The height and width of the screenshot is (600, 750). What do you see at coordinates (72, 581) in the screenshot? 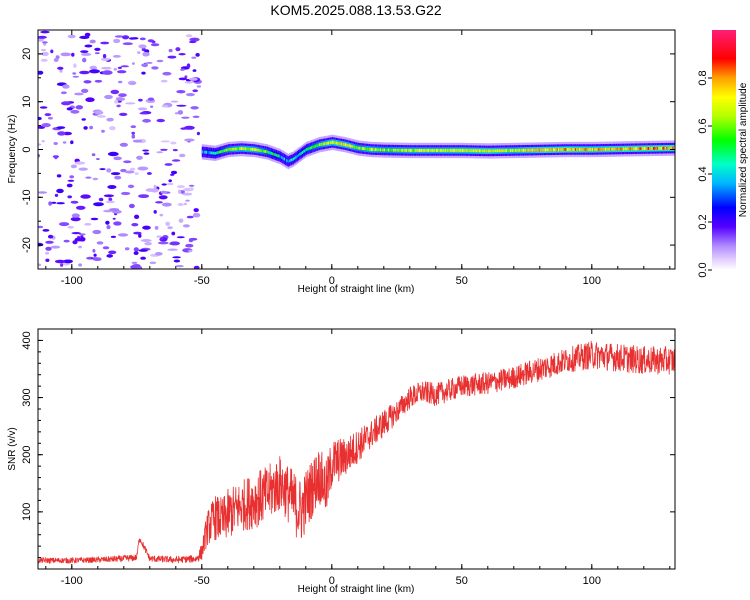
I see `x-tick-label: -100` at bounding box center [72, 581].